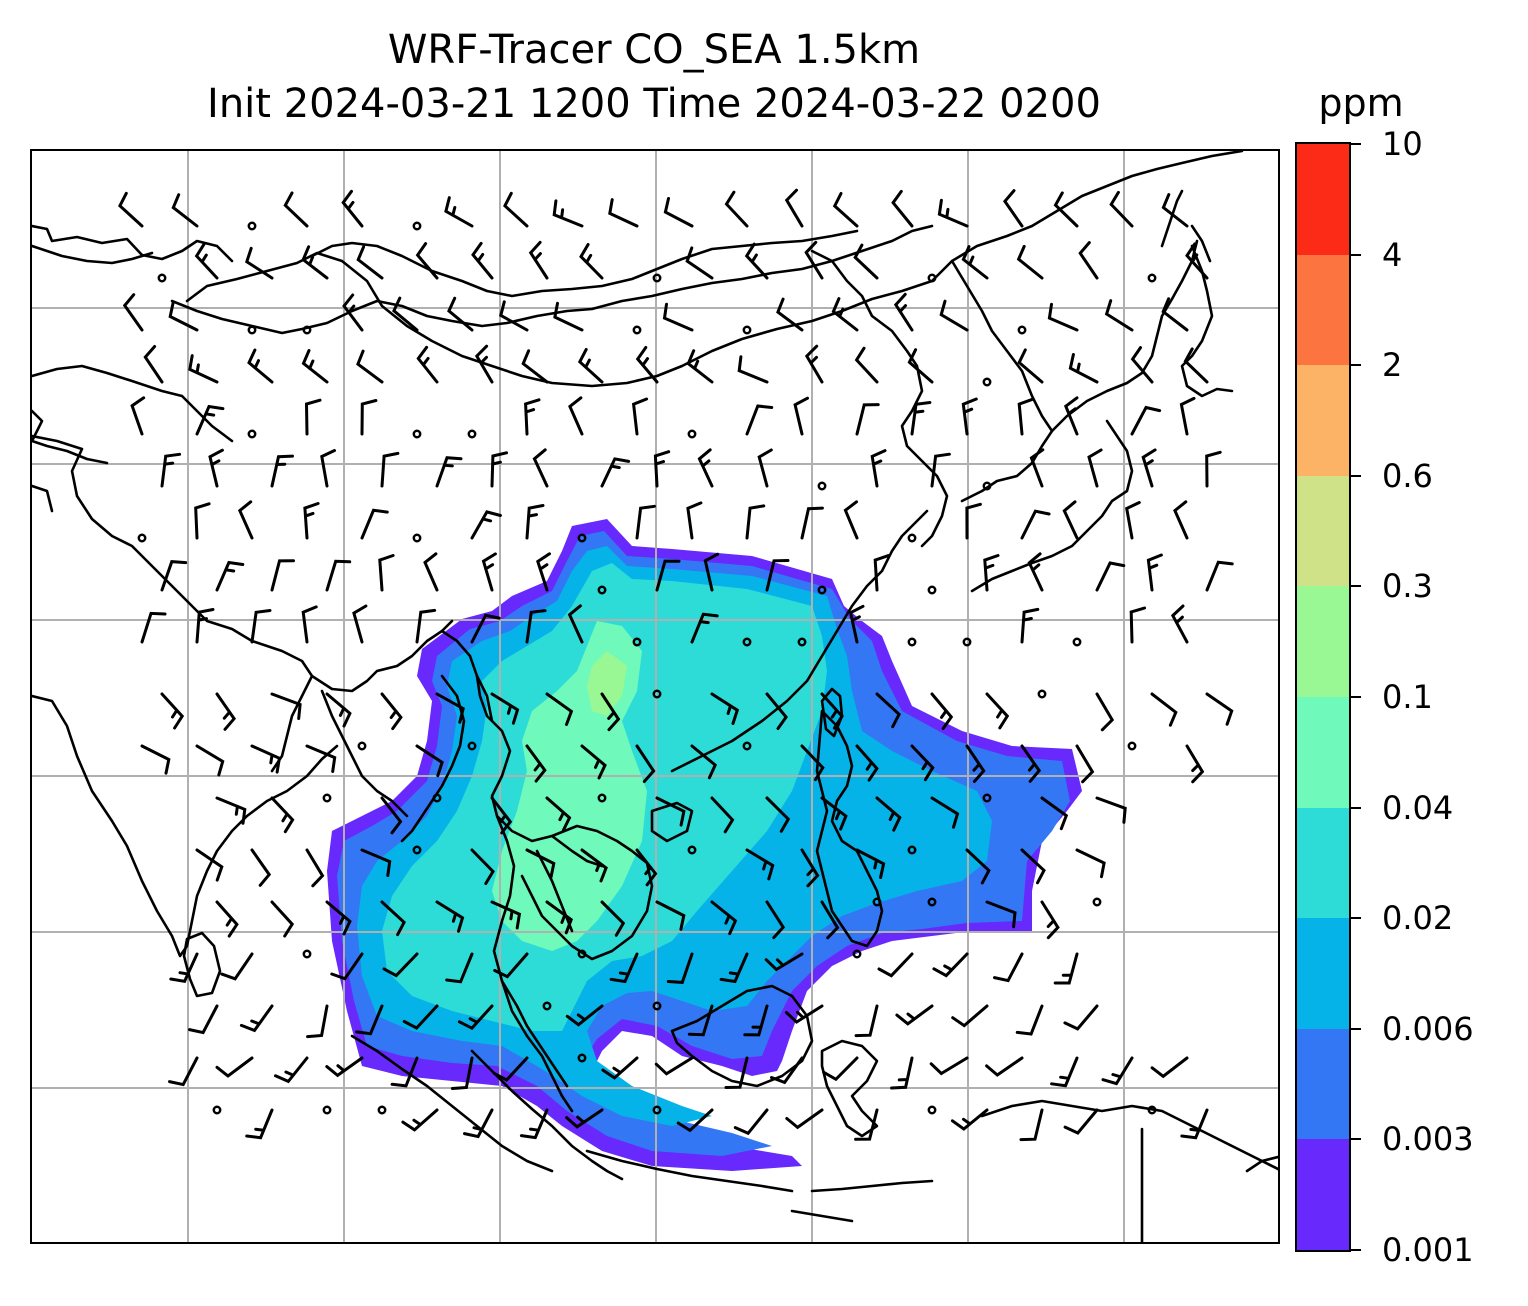 The height and width of the screenshot is (1306, 1528). What do you see at coordinates (1428, 1028) in the screenshot?
I see `colorbar-tick-label: 0.006` at bounding box center [1428, 1028].